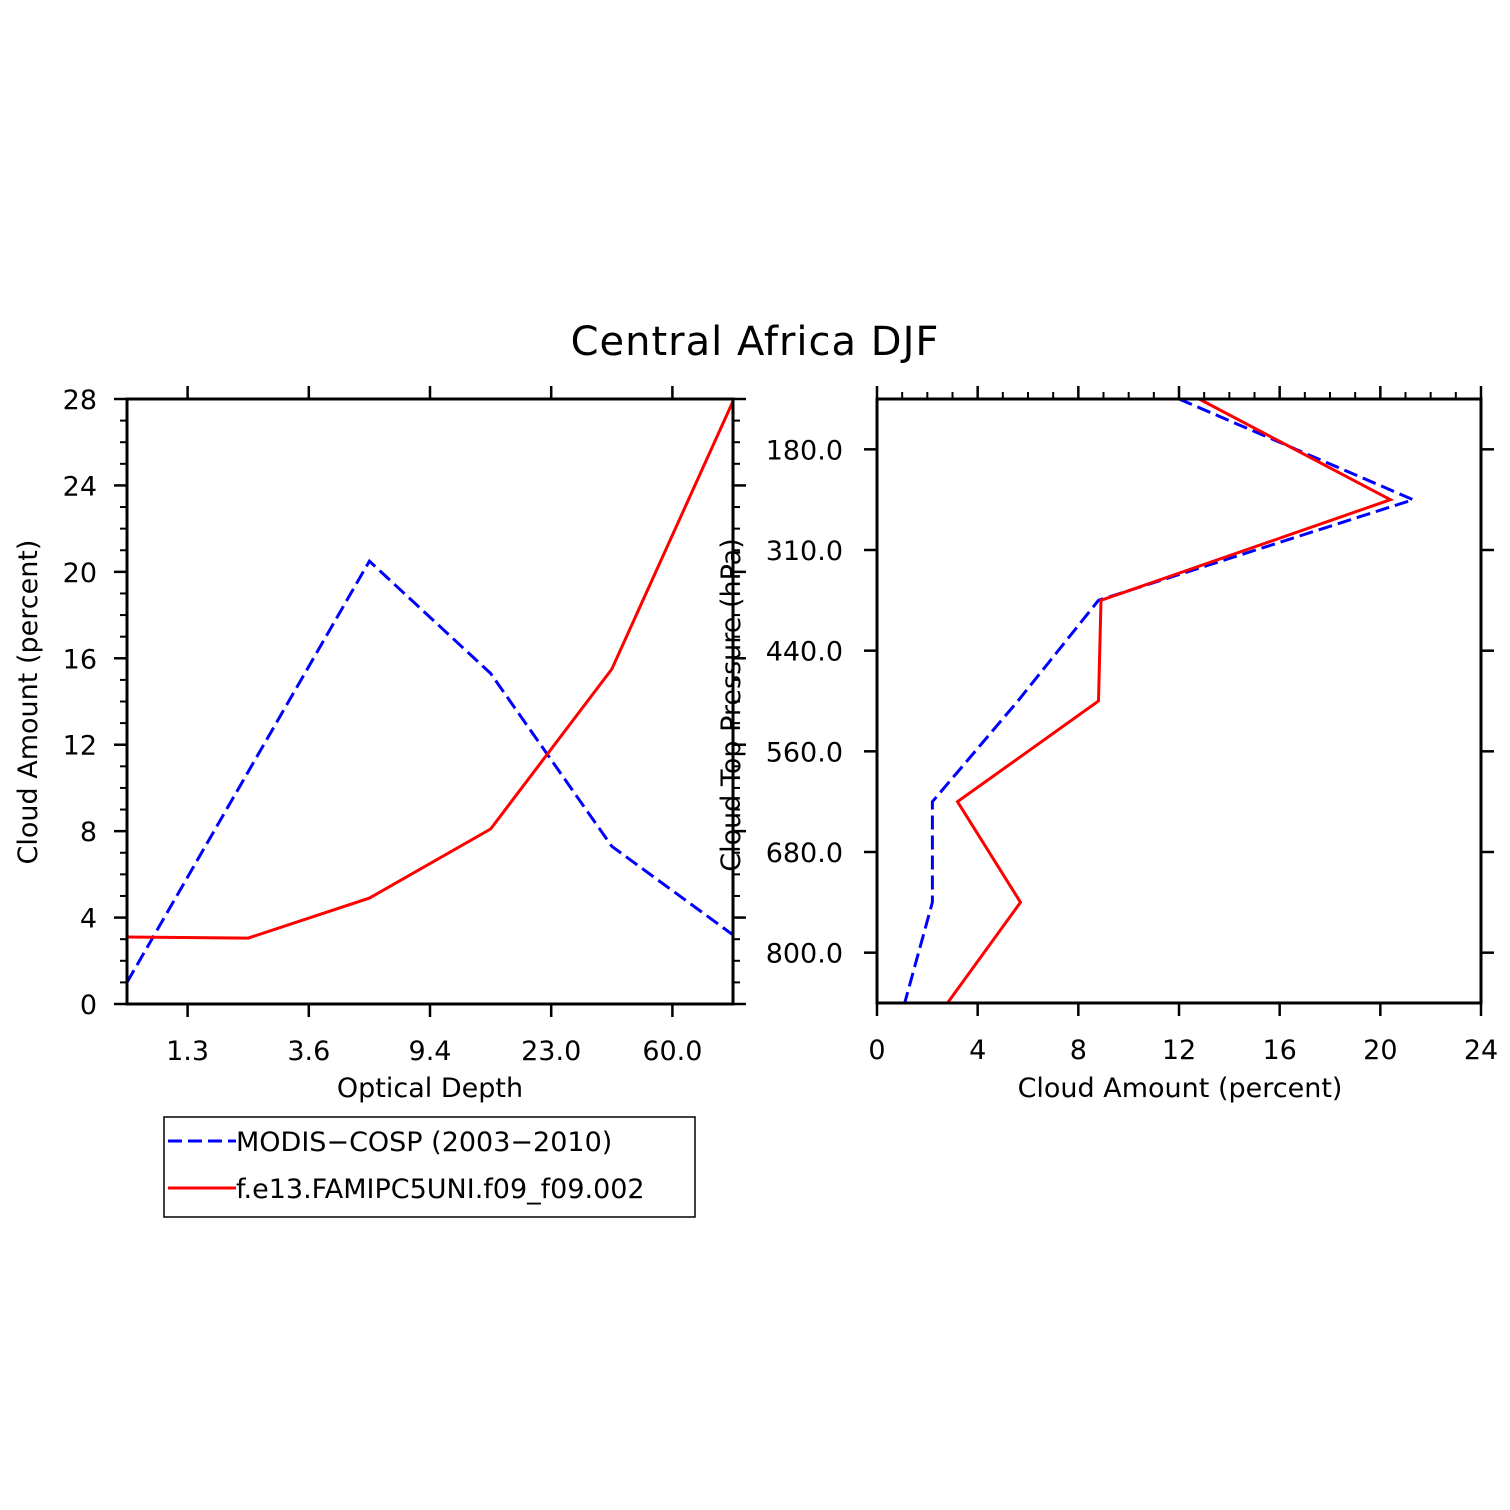 The image size is (1510, 1510). What do you see at coordinates (977, 1050) in the screenshot?
I see `right-xtick-label: 4` at bounding box center [977, 1050].